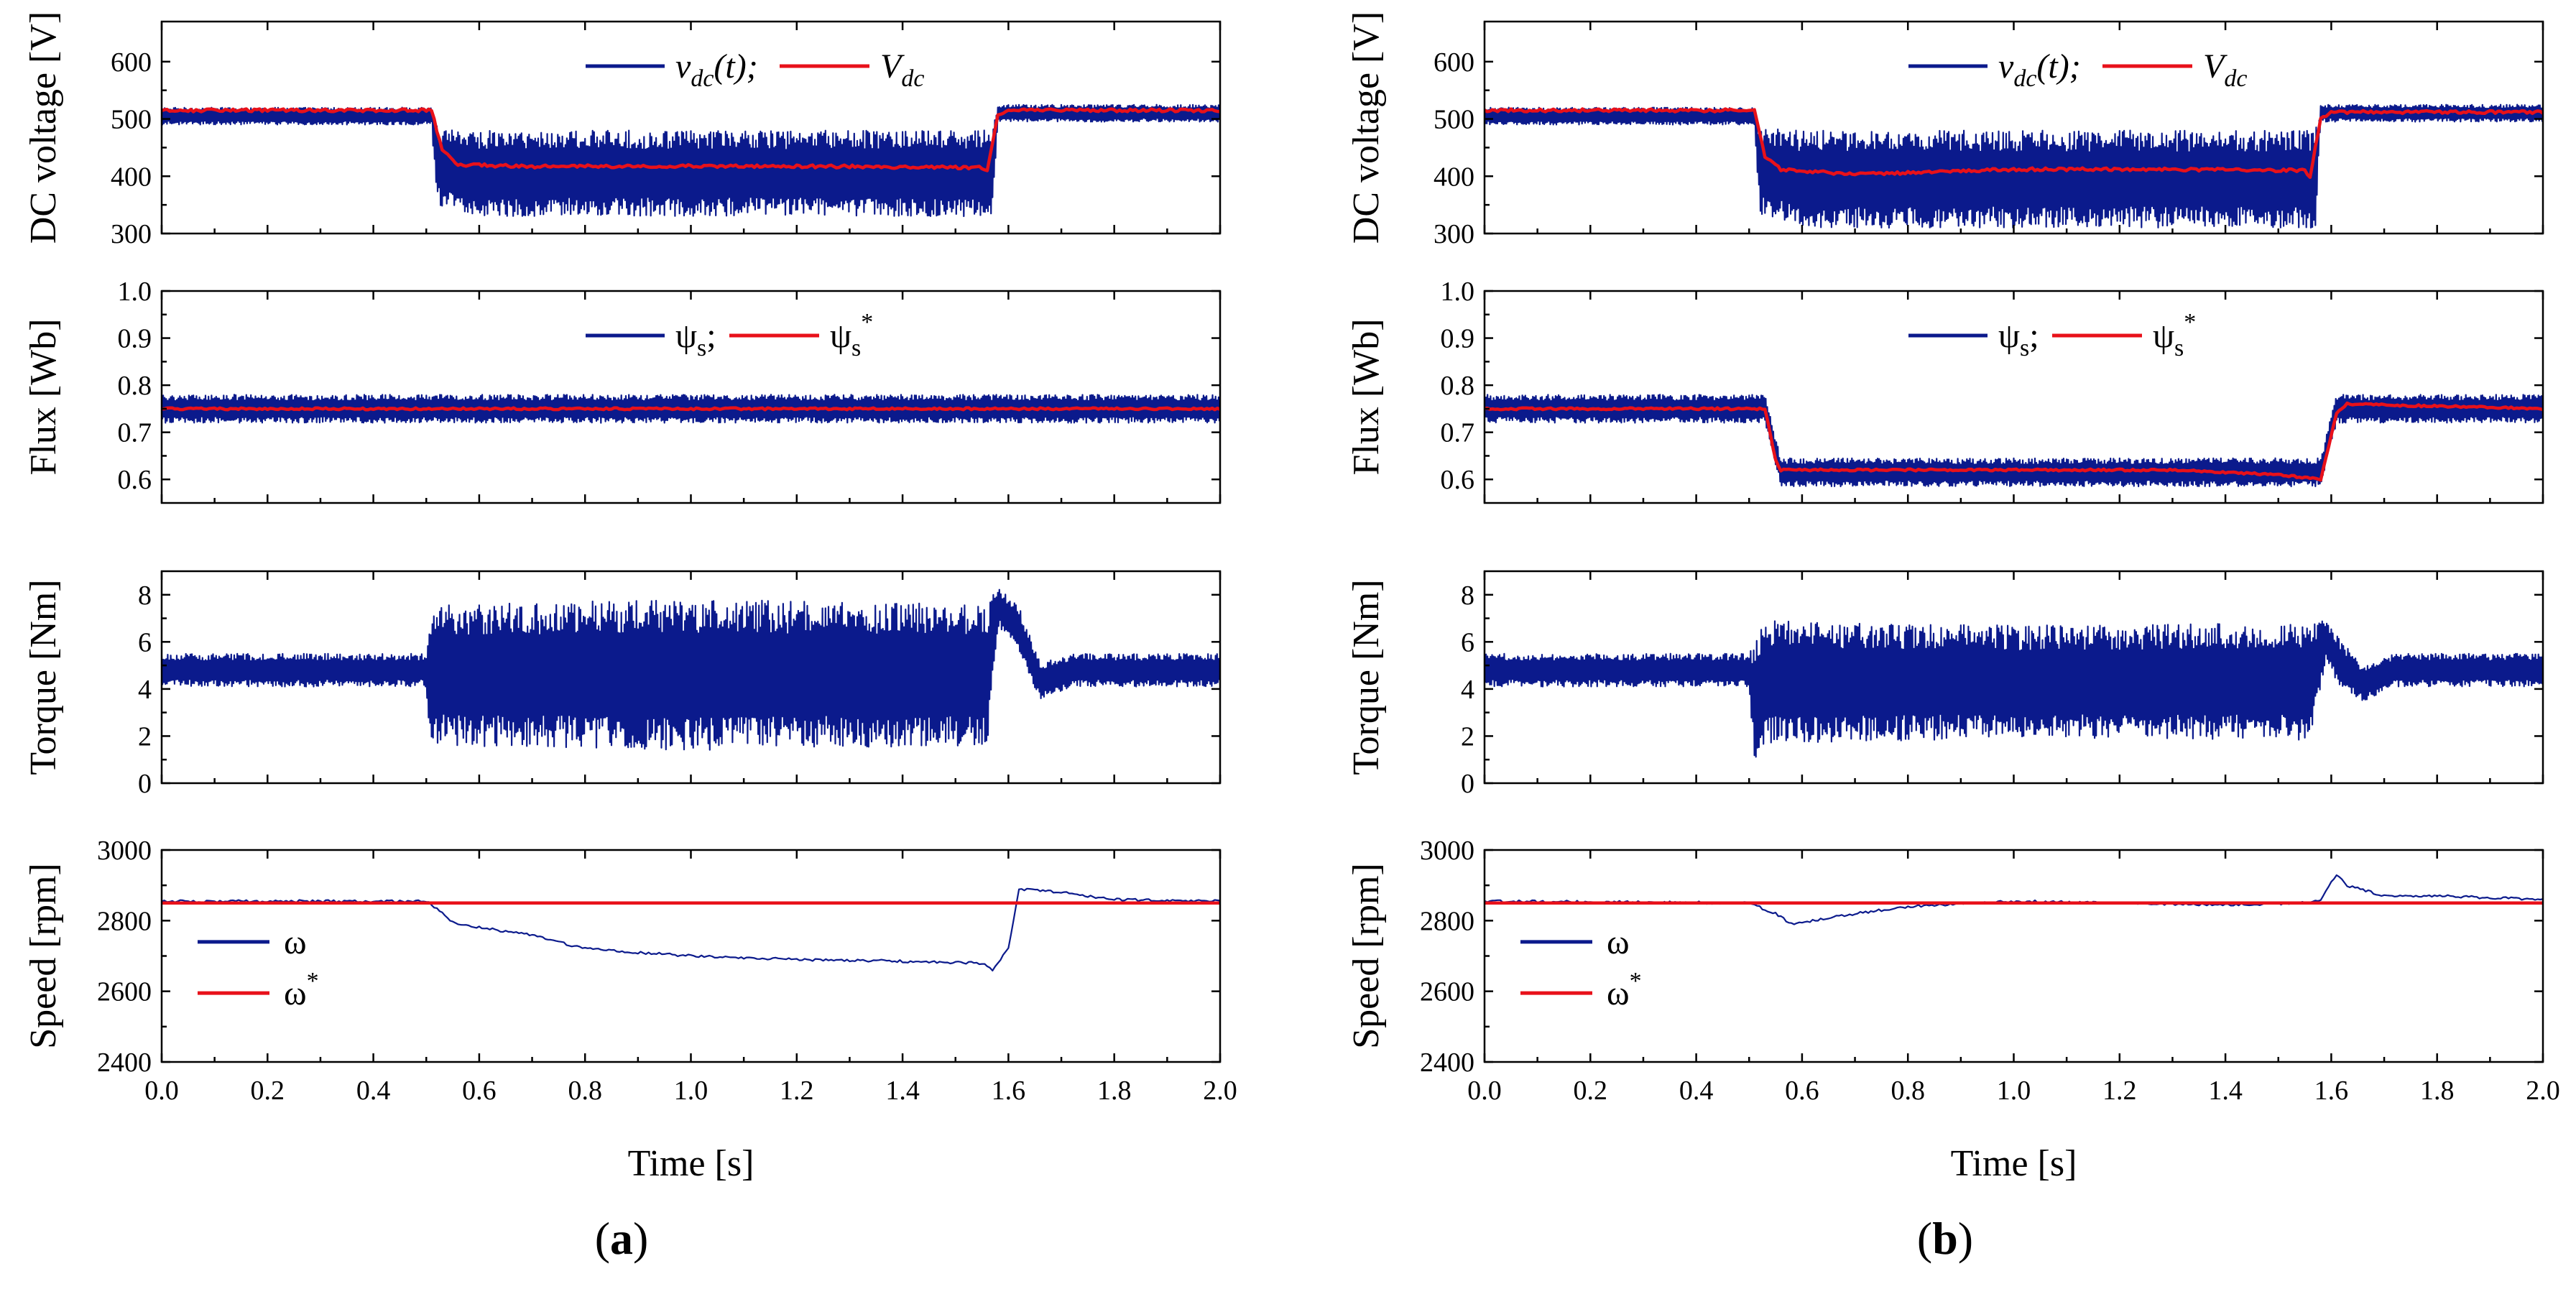 The height and width of the screenshot is (1289, 2576). What do you see at coordinates (1945, 390) in the screenshot?
I see `subplot-flux-b: 0.6 0.7 0.8 0.9 1.0 Flux [Wb] ψs; ψs*` at bounding box center [1945, 390].